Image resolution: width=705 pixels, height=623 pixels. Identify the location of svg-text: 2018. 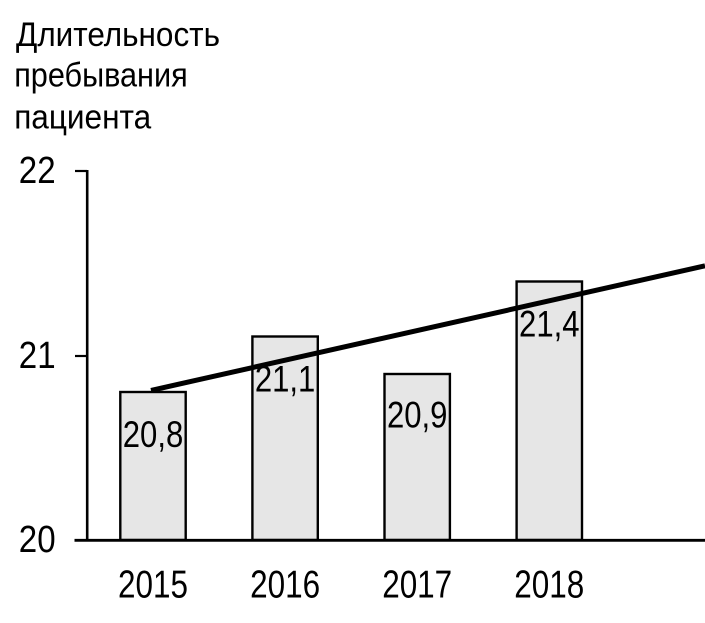
(549, 585).